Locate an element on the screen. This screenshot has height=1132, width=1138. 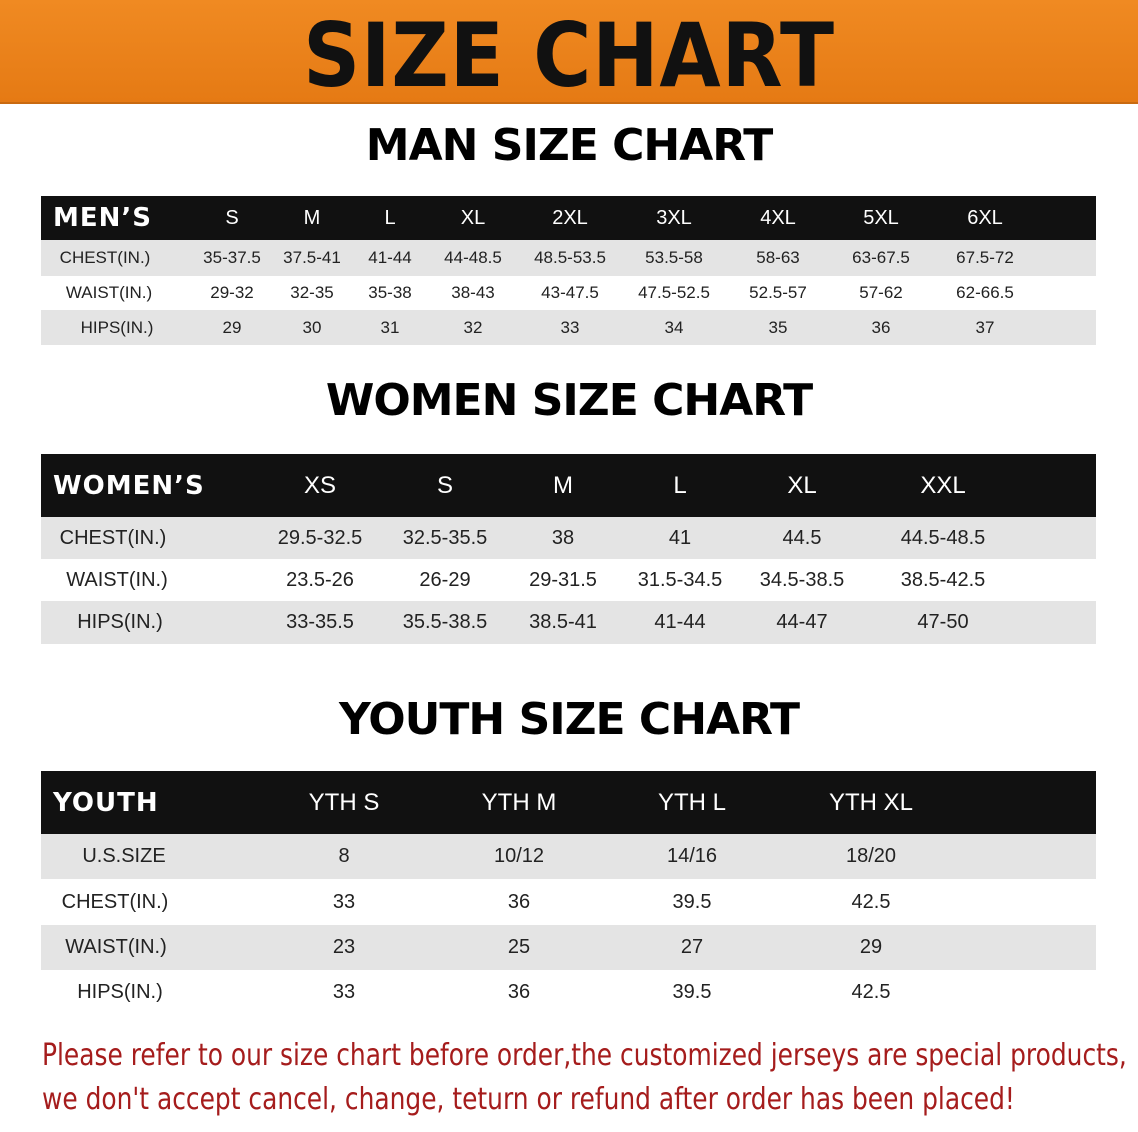
table-cell: 44.5-48.5 is located at coordinates (943, 537).